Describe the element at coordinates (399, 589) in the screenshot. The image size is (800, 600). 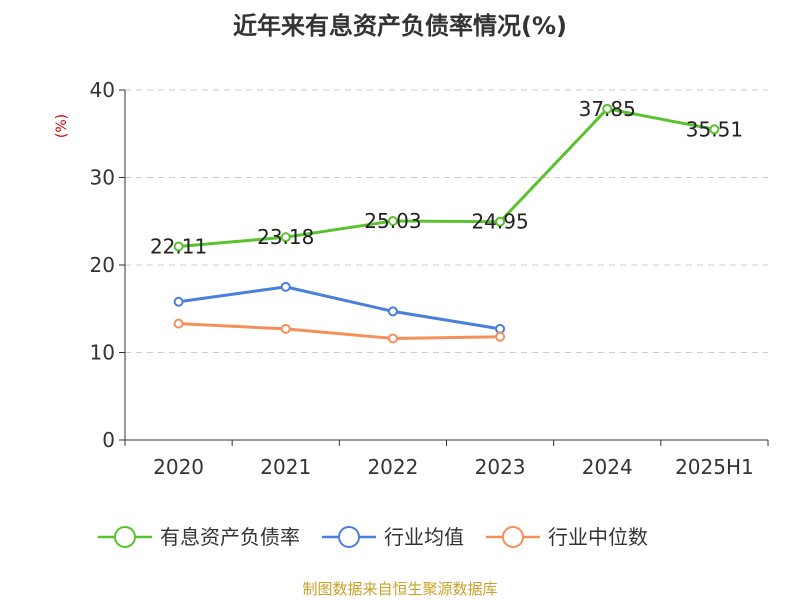
I see `source-note: 制图数据来自恒生聚源数据库` at that location.